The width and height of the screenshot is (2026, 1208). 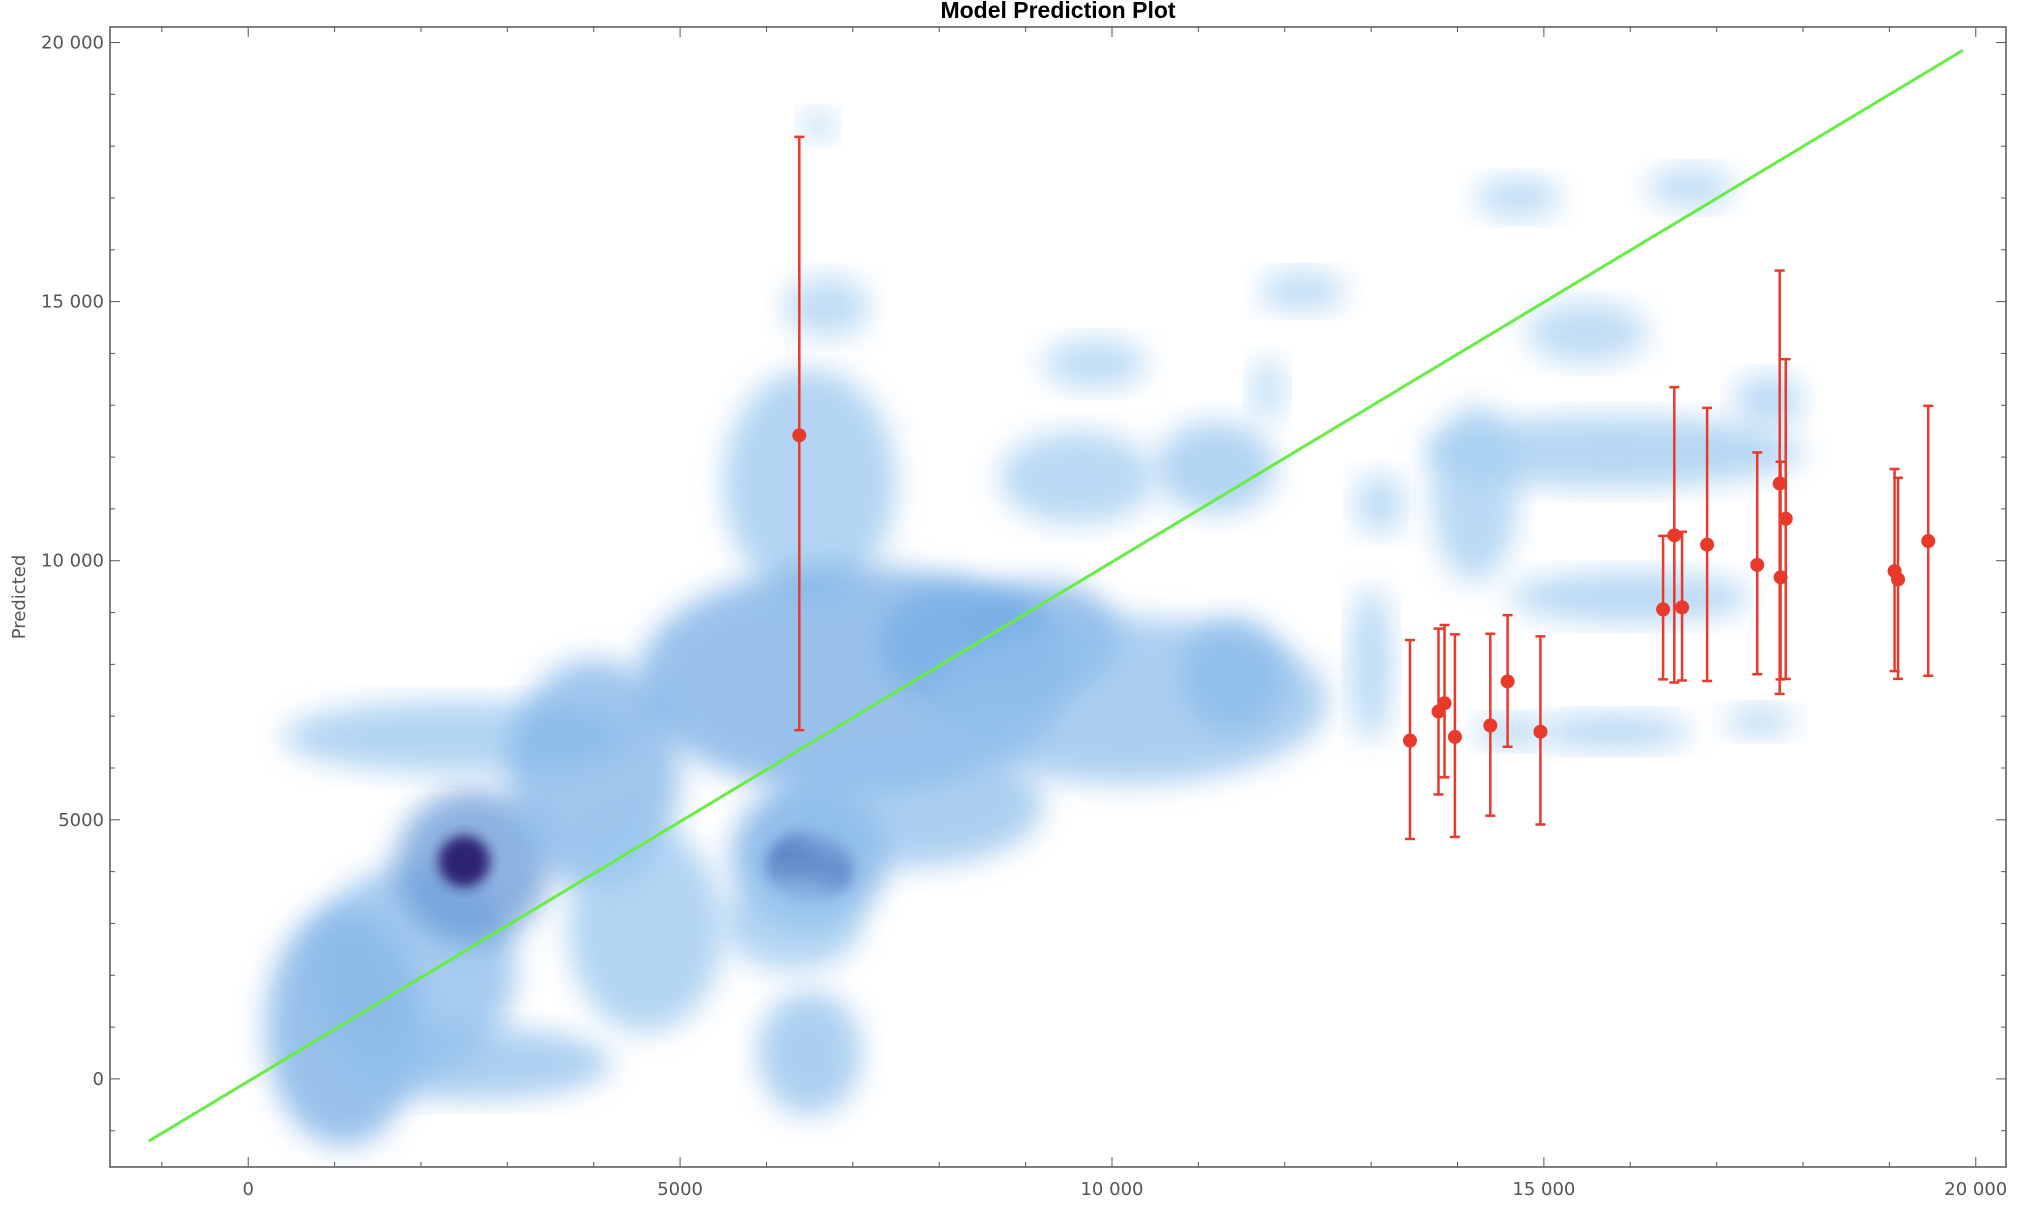 I want to click on chart-title: Model Prediction Plot, so click(x=1057, y=11).